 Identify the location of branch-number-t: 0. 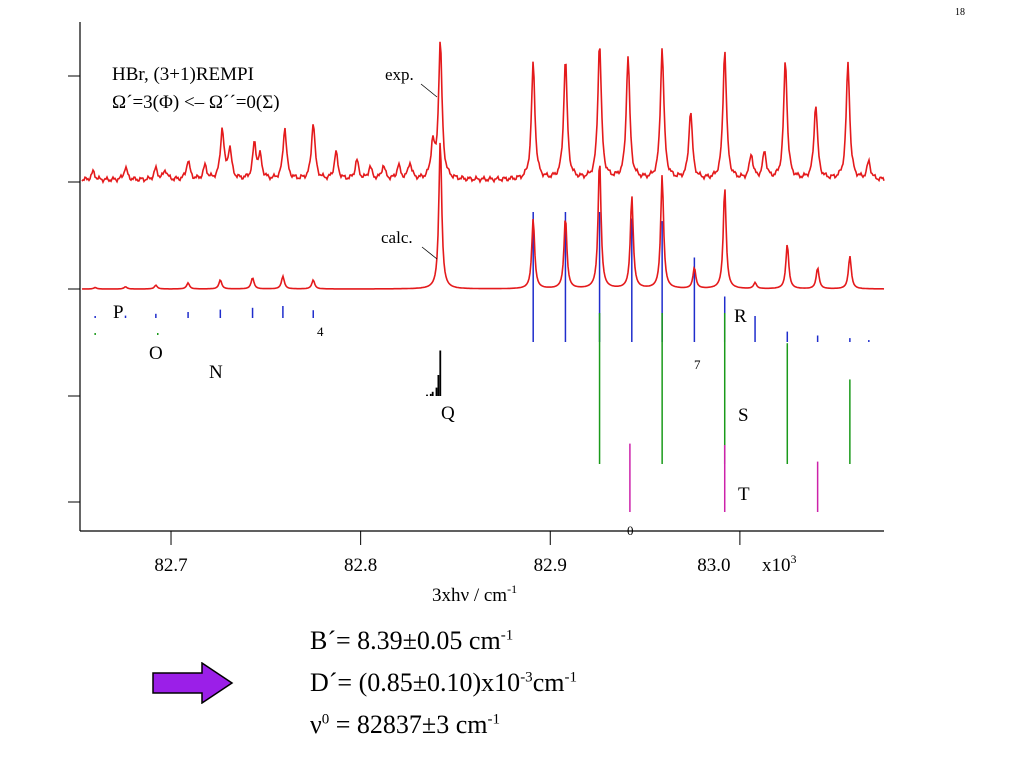
(630, 530).